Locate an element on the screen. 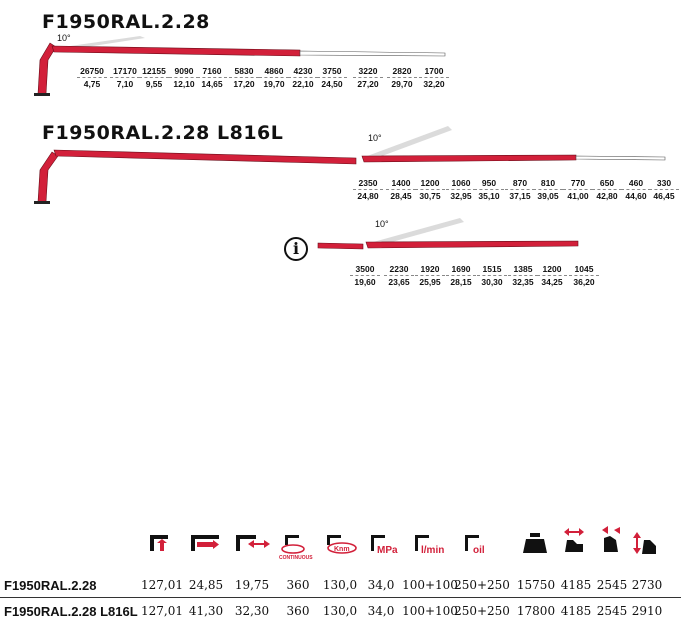 The image size is (681, 627). load-point: 4230 22,10 is located at coordinates (303, 77).